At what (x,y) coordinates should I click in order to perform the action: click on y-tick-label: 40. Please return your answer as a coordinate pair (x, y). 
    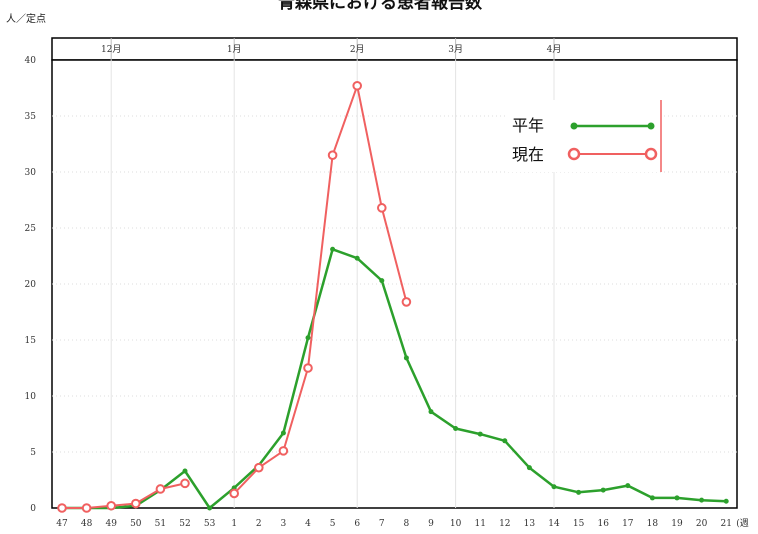
    Looking at the image, I should click on (31, 61).